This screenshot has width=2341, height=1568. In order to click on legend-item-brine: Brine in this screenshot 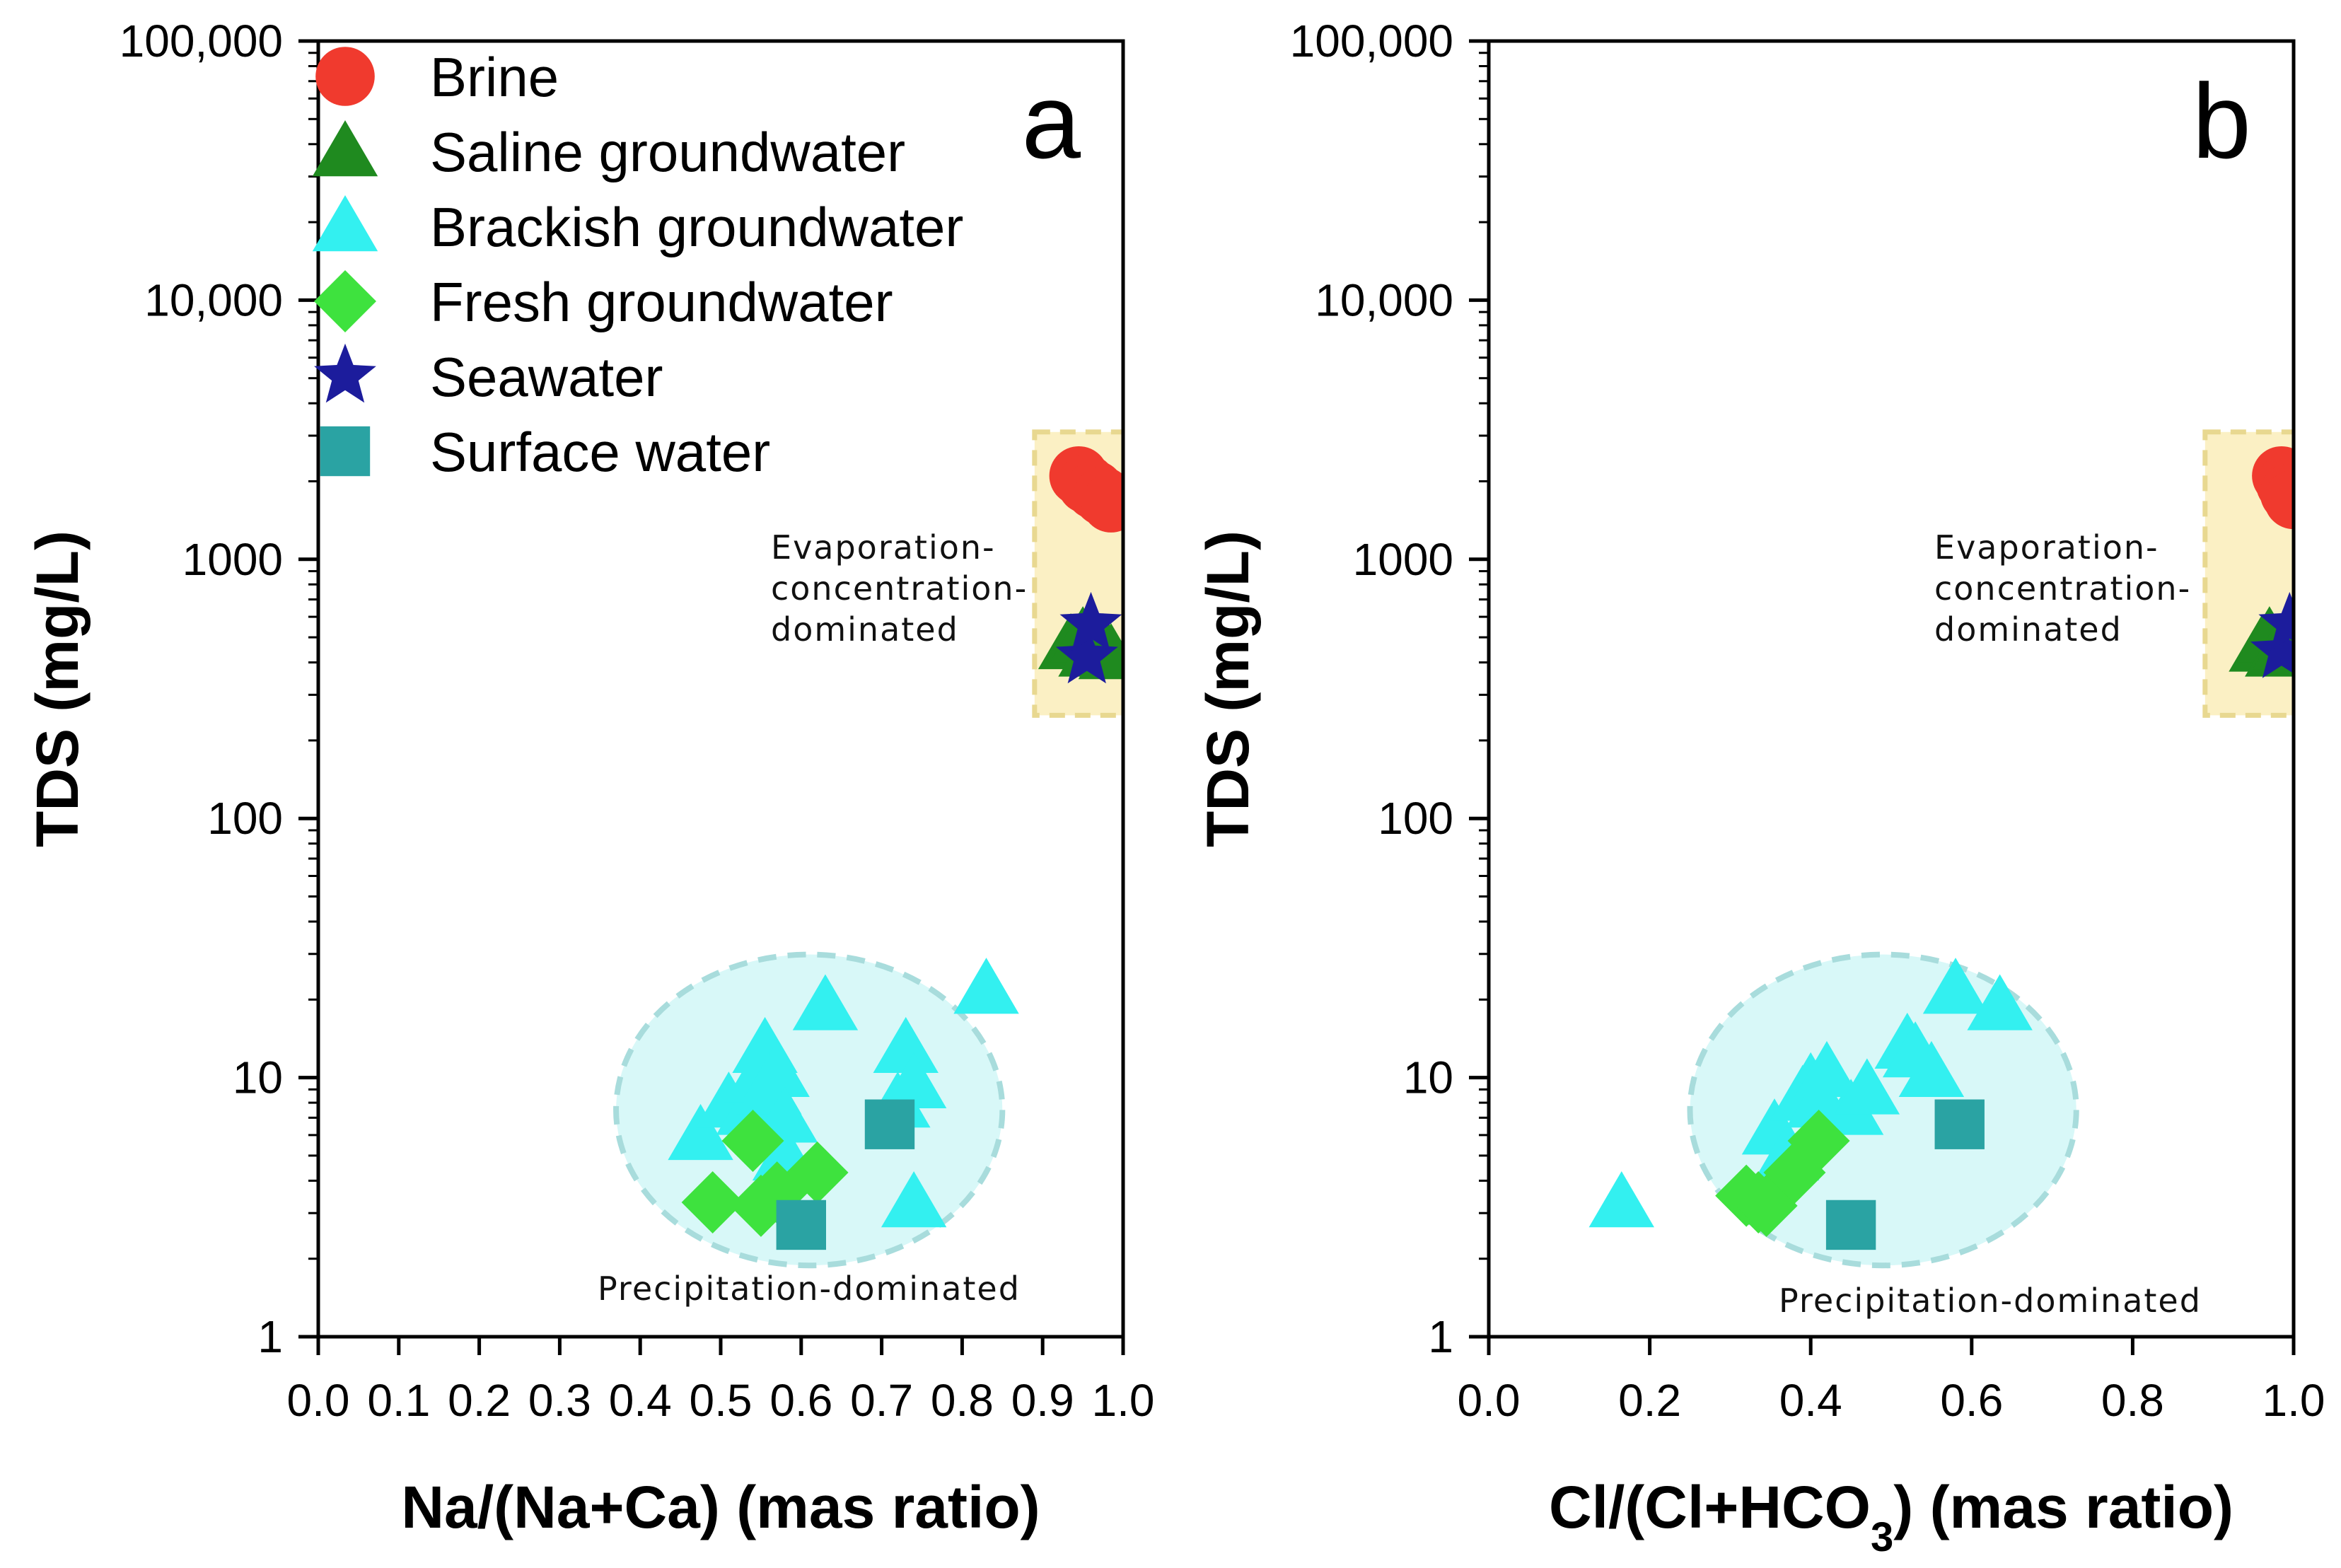, I will do `click(437, 77)`.